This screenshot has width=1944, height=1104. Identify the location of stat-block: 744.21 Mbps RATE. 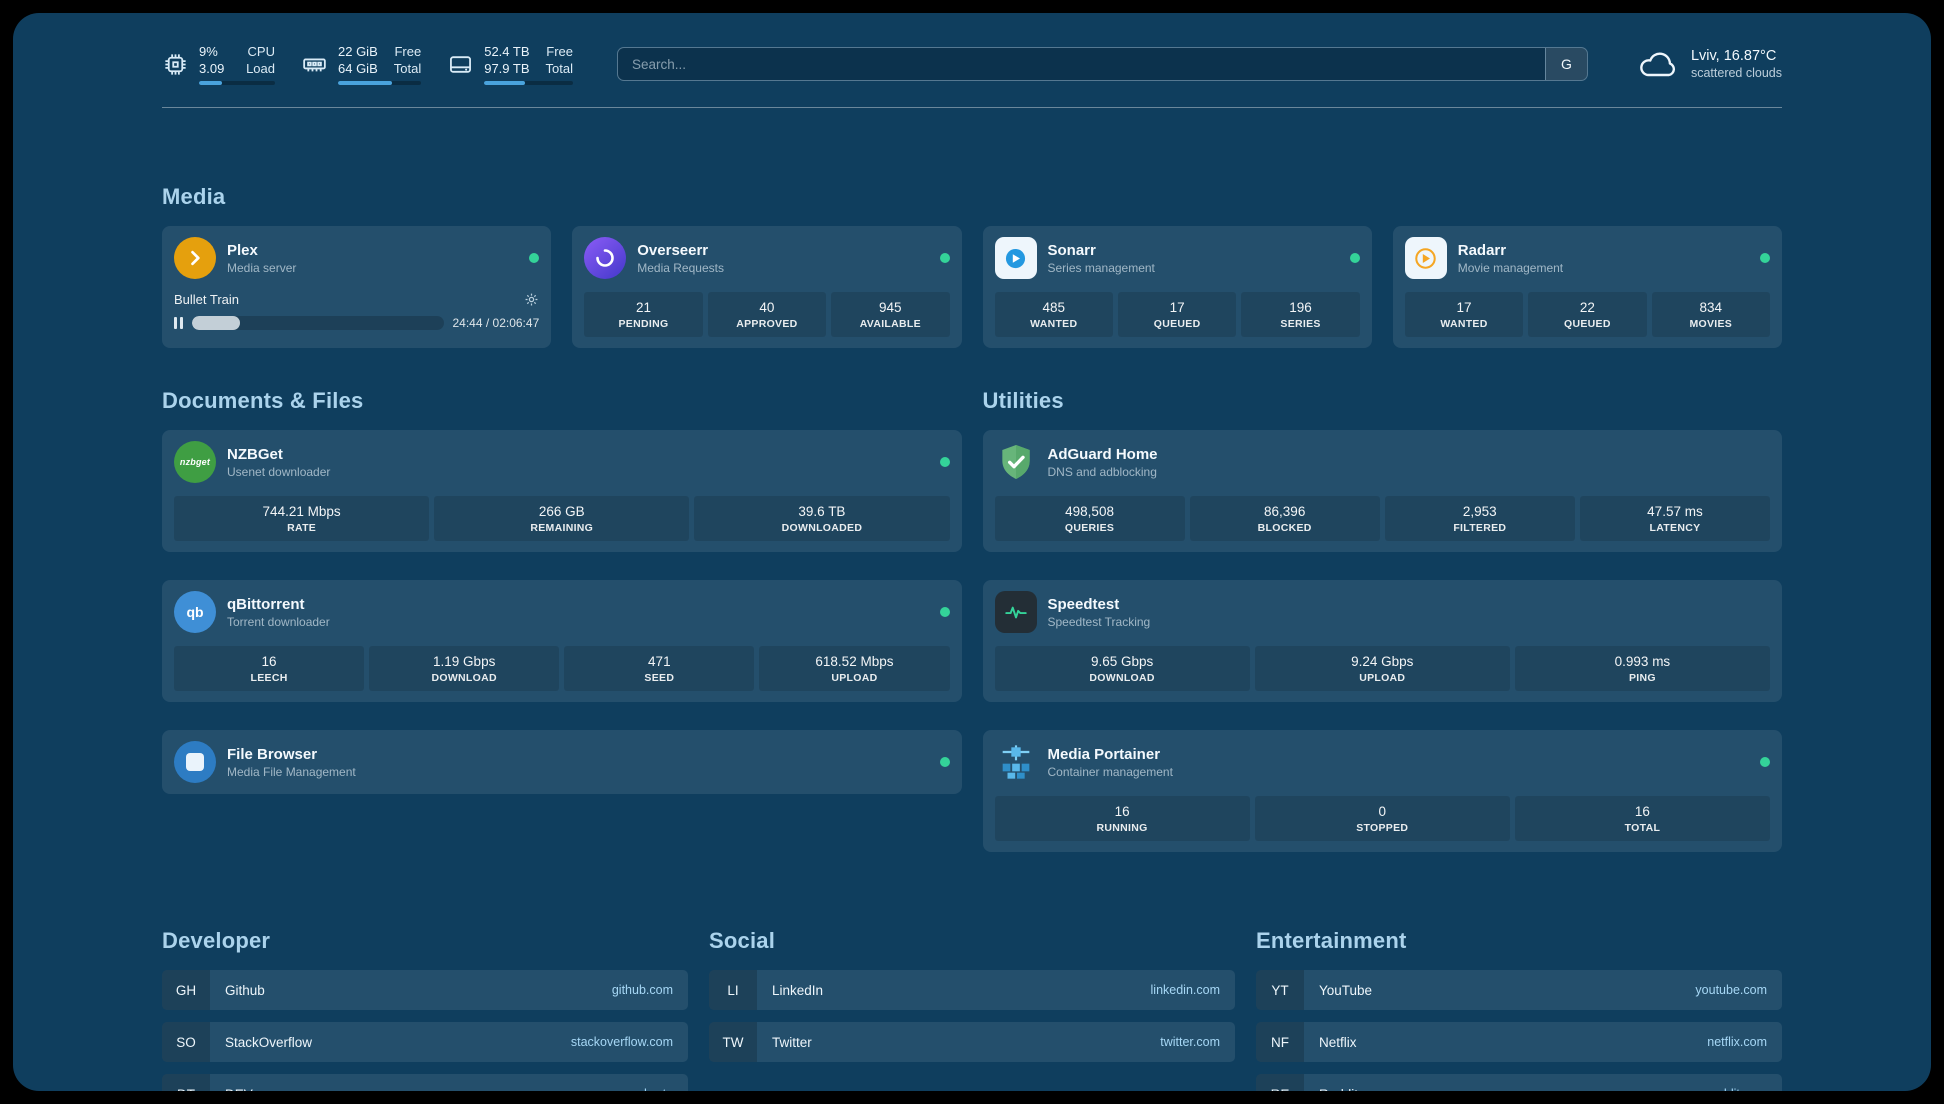
(302, 518).